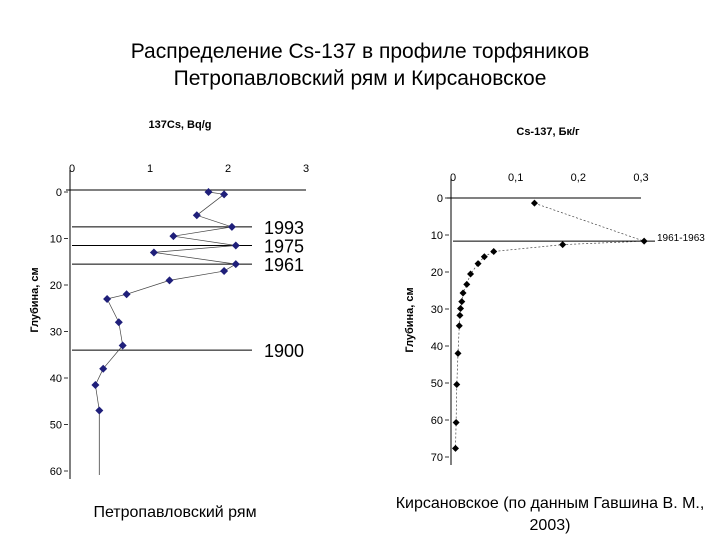 The height and width of the screenshot is (540, 720). Describe the element at coordinates (681, 238) in the screenshot. I see `year-label: 1961-1963` at that location.